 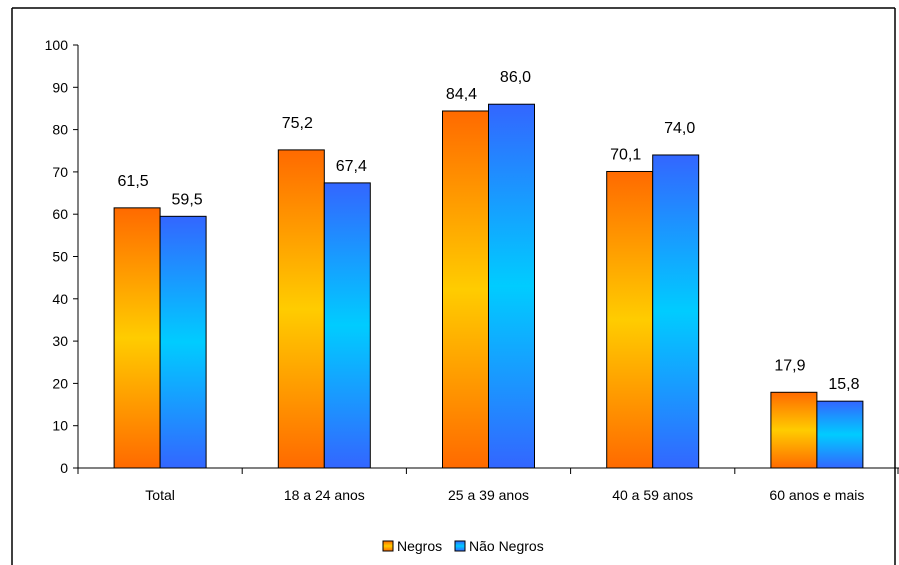 I want to click on legend-swatch-nao-negros, so click(x=460, y=546).